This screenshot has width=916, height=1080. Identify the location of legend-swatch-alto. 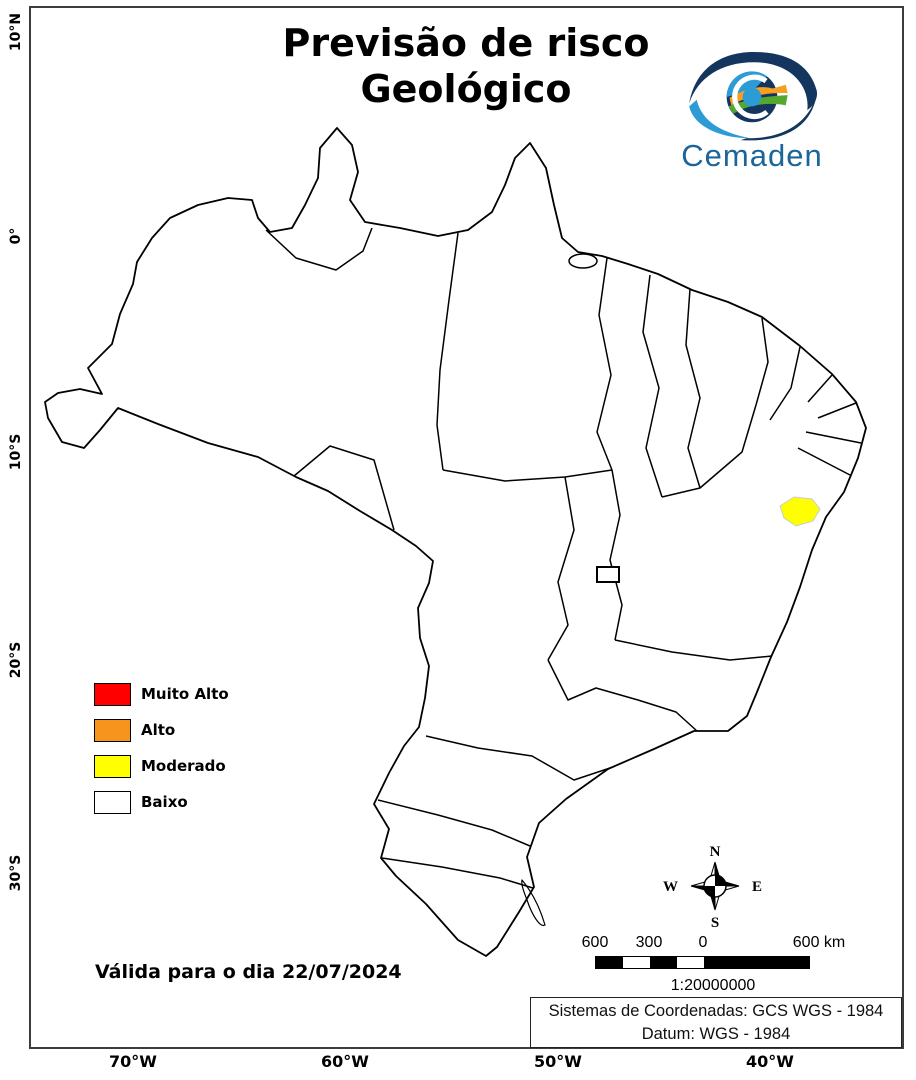
(112, 730).